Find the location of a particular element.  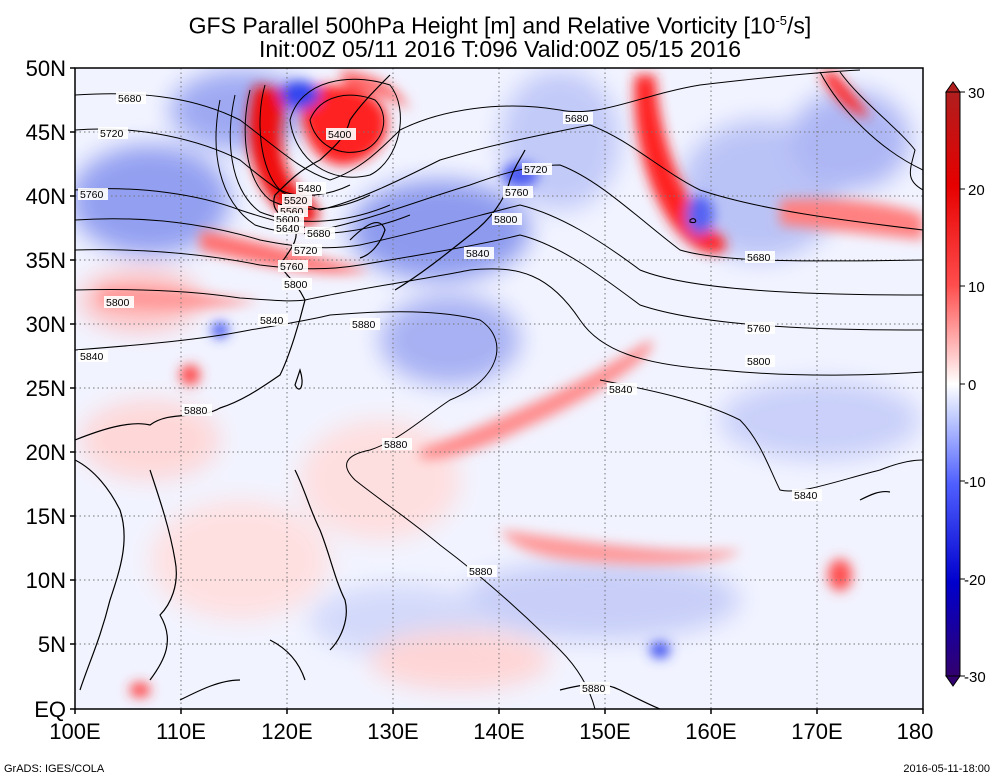

lon-label: 160E is located at coordinates (710, 731).